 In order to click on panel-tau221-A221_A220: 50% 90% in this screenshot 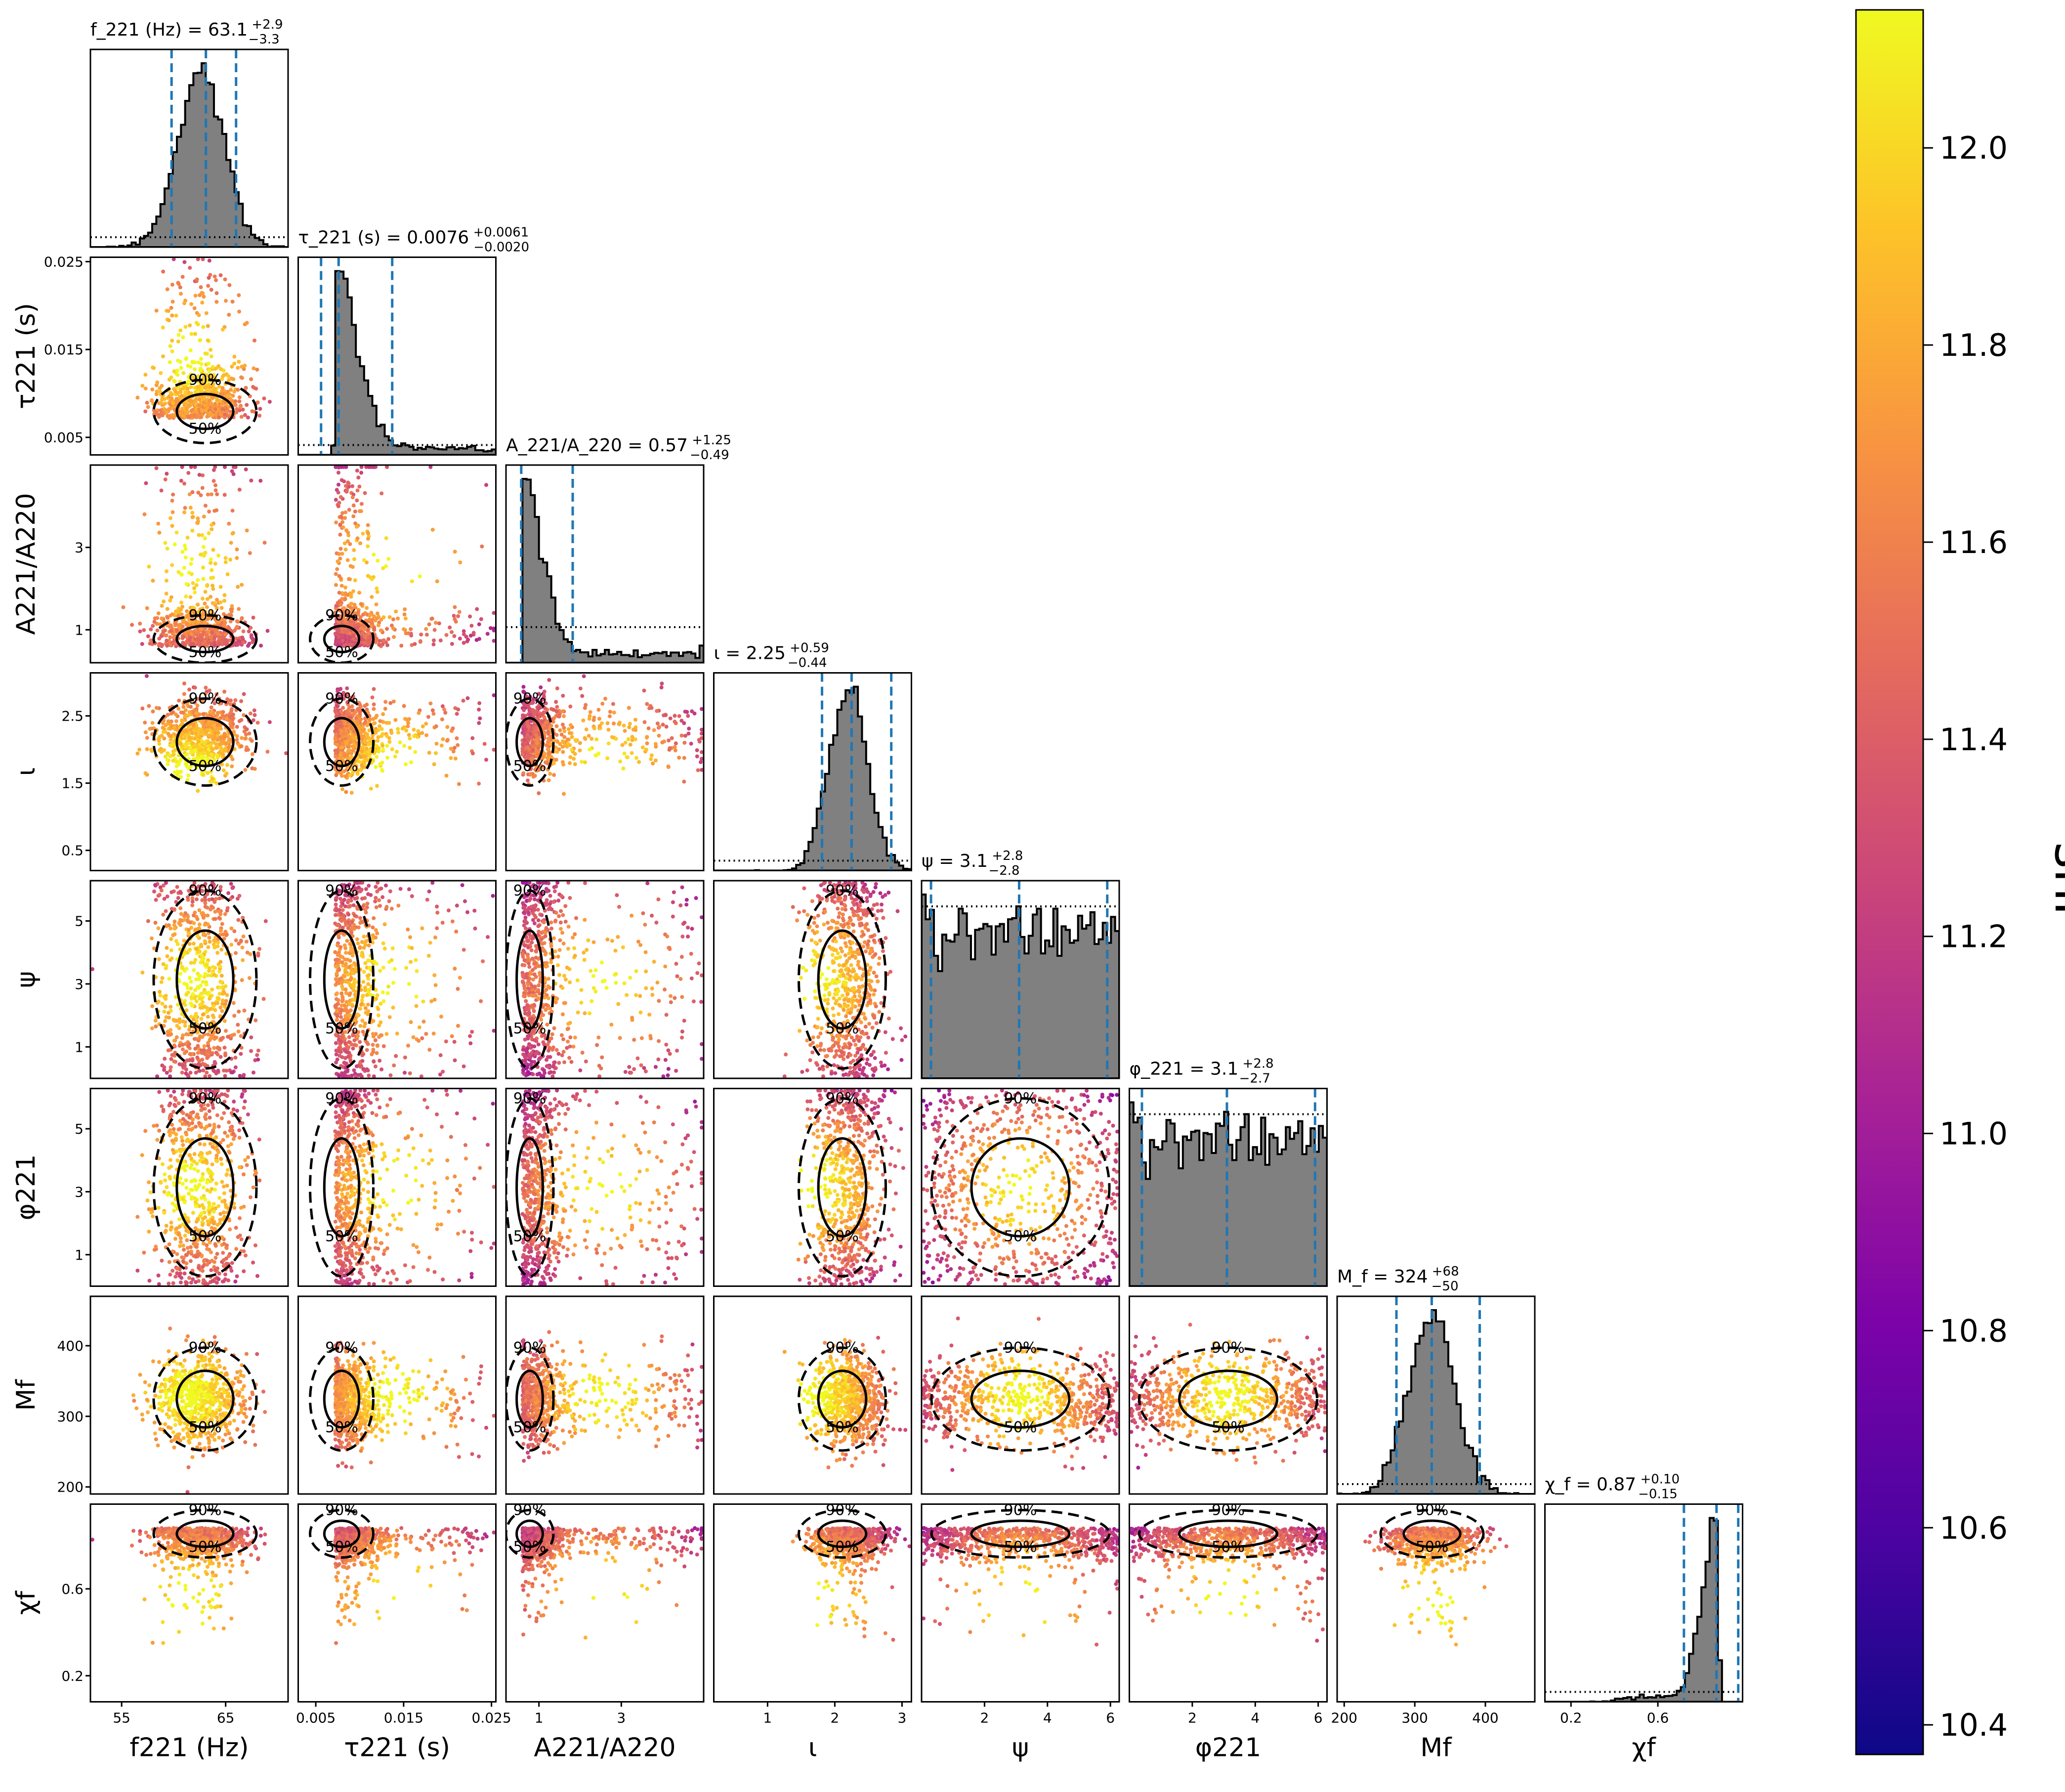, I will do `click(397, 564)`.